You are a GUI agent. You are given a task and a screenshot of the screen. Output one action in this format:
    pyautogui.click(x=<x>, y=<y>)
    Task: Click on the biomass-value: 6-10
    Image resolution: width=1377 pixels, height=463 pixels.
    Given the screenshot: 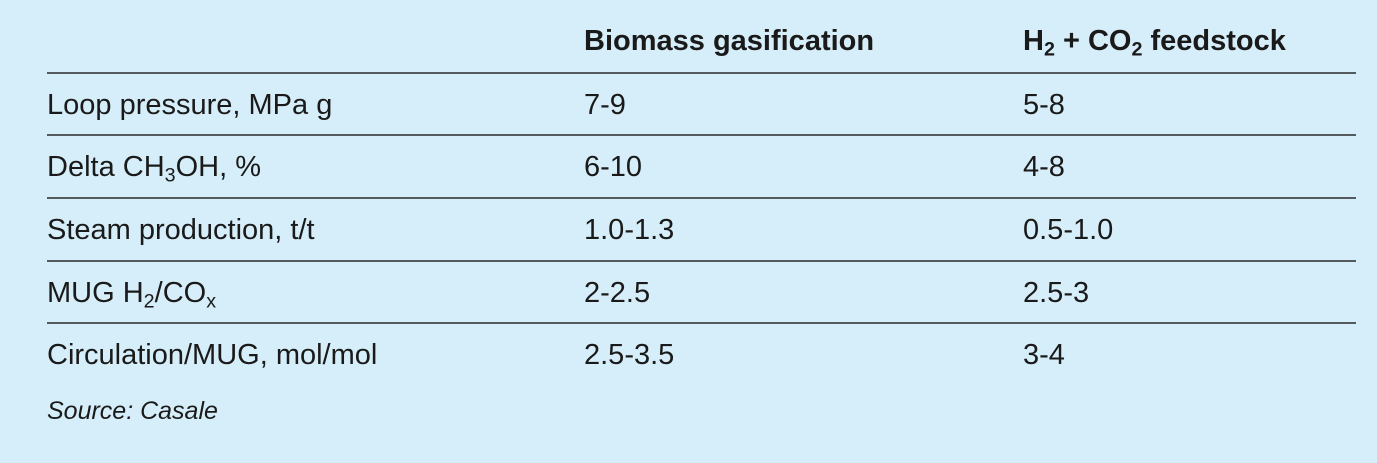 What is the action you would take?
    pyautogui.click(x=613, y=167)
    